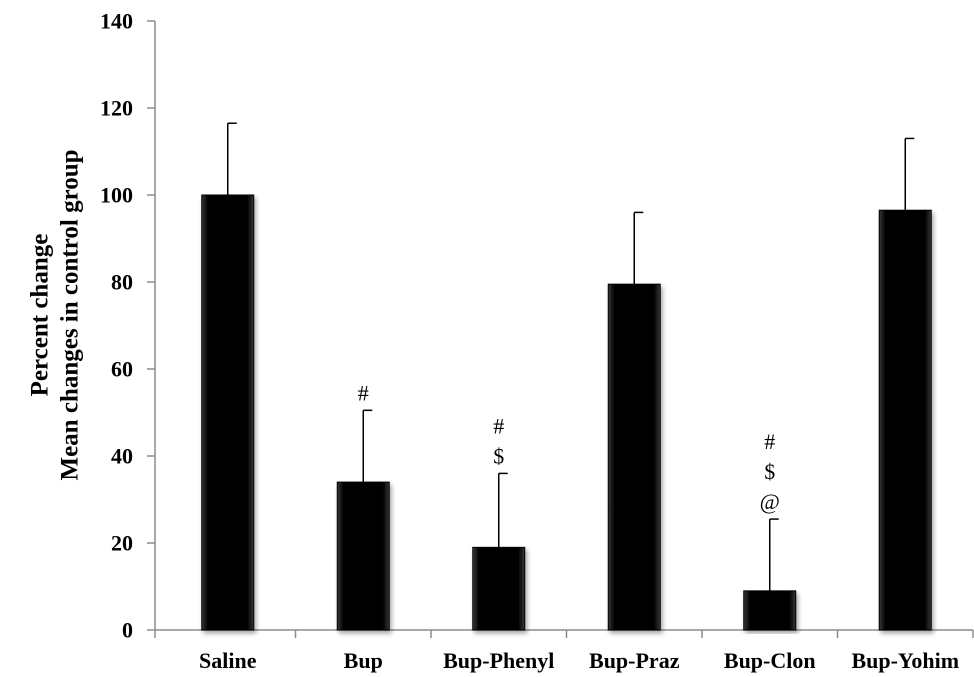 The image size is (974, 677). What do you see at coordinates (363, 660) in the screenshot?
I see `x-category-label: Bup` at bounding box center [363, 660].